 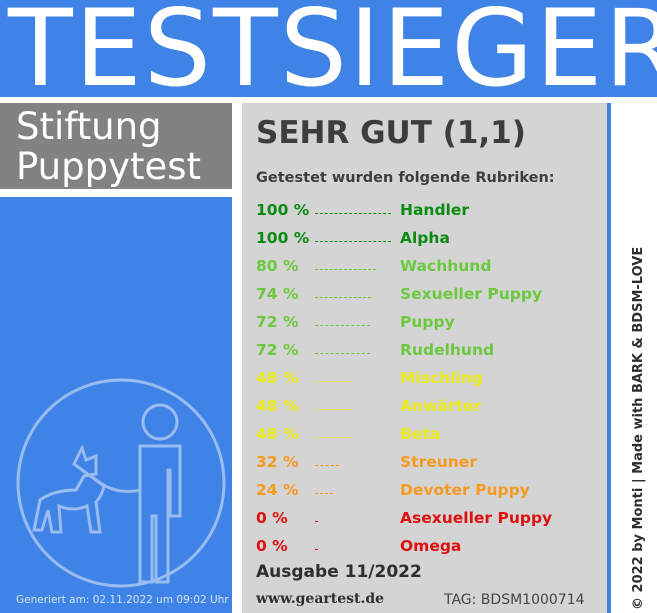 What do you see at coordinates (438, 462) in the screenshot?
I see `rubric-name: Streuner` at bounding box center [438, 462].